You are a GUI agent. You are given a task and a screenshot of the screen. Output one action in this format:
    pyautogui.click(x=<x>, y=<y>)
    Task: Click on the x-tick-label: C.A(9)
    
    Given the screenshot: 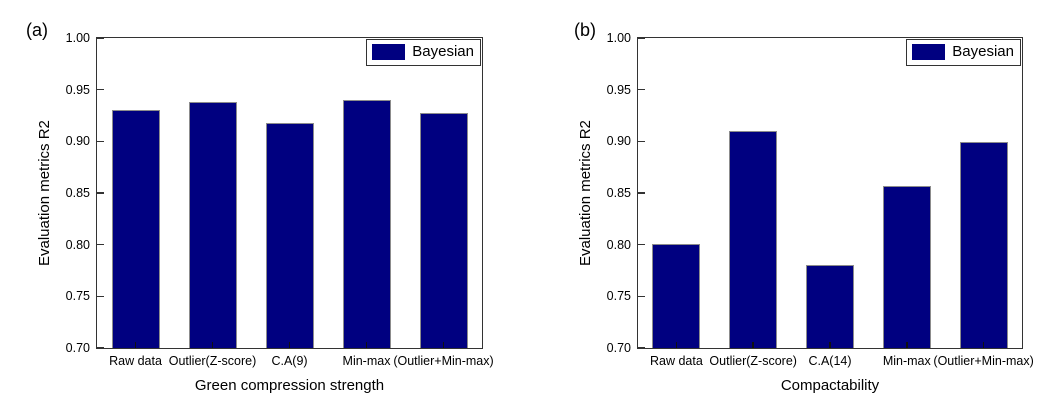 What is the action you would take?
    pyautogui.click(x=289, y=361)
    